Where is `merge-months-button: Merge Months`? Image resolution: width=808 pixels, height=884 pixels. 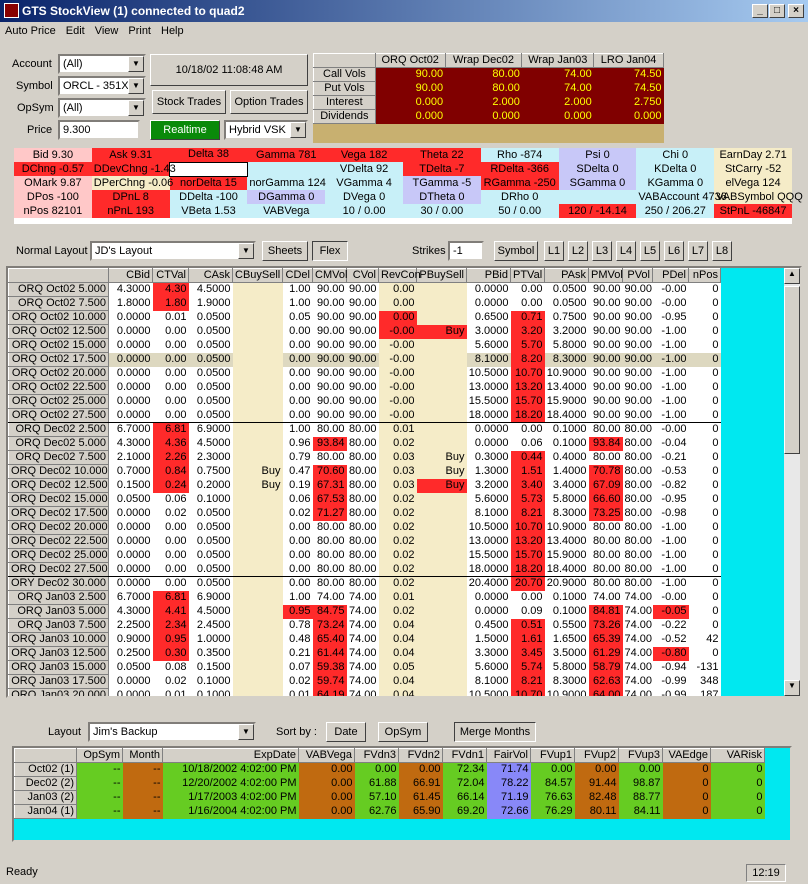 merge-months-button: Merge Months is located at coordinates (495, 732).